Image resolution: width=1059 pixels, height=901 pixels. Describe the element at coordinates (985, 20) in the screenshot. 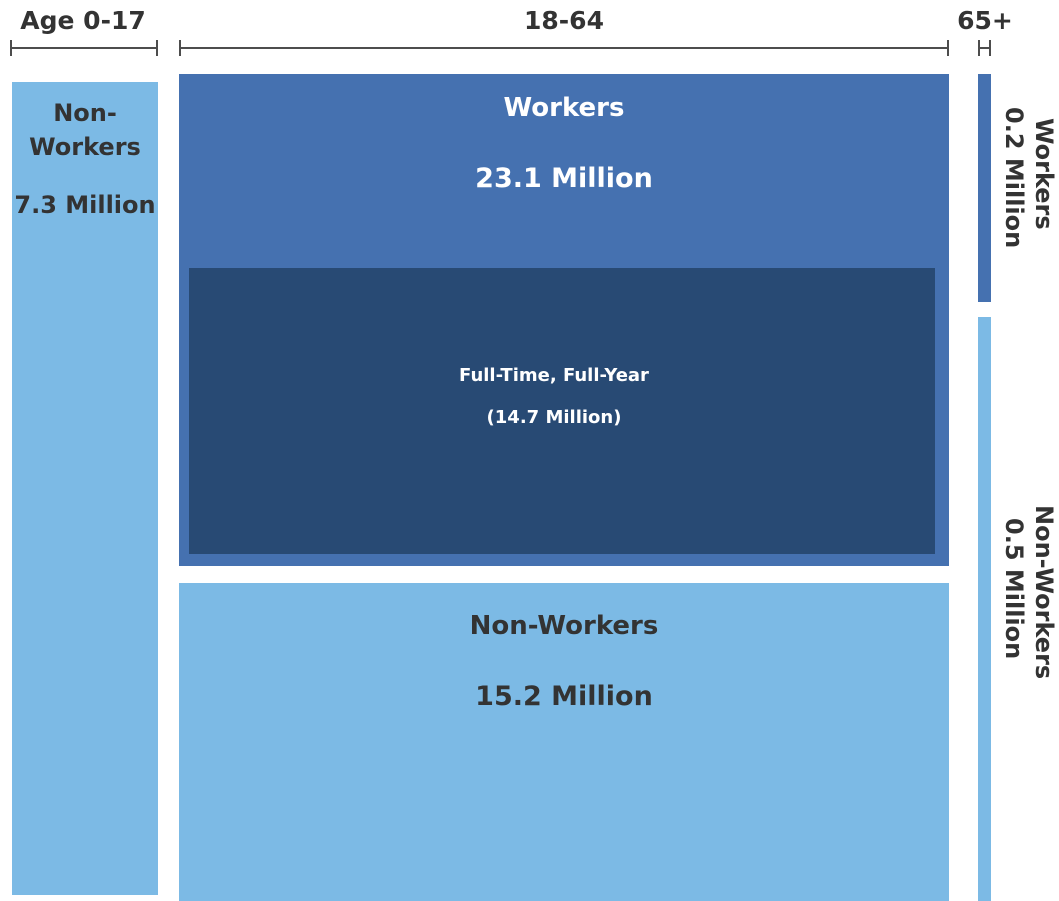

I see `age-65-plus-header: 65+` at that location.